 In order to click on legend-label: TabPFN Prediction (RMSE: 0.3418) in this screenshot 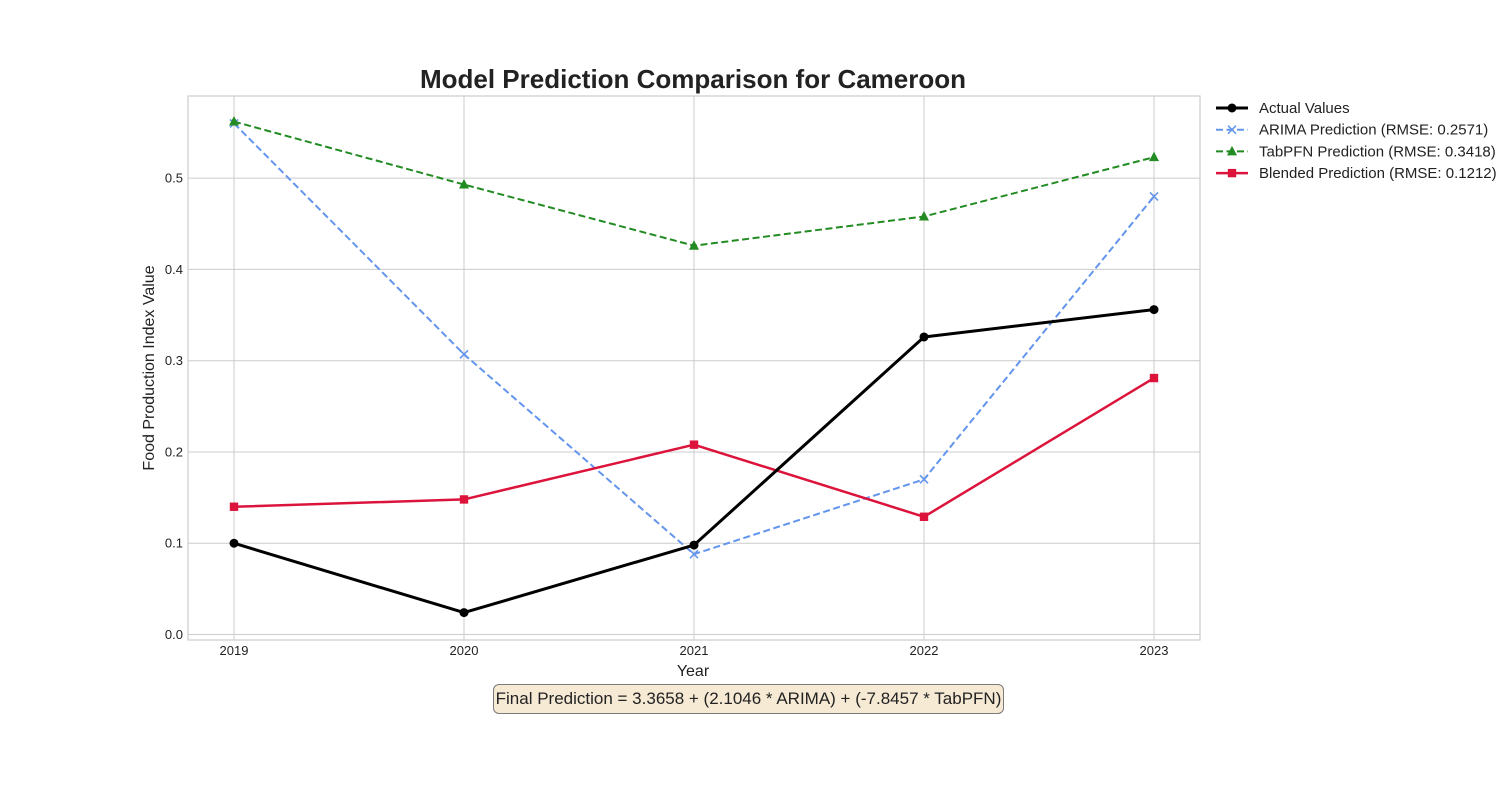, I will do `click(1377, 151)`.